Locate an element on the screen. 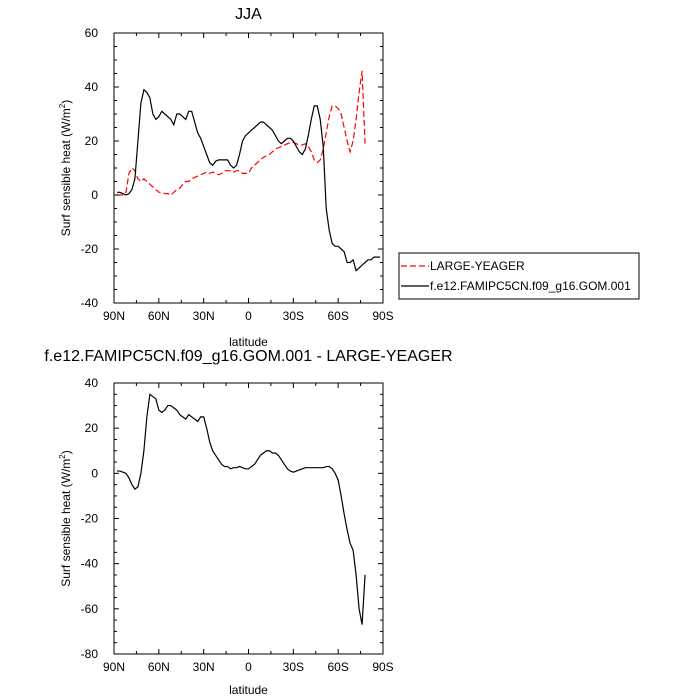  y-tick-label: 60 is located at coordinates (92, 33).